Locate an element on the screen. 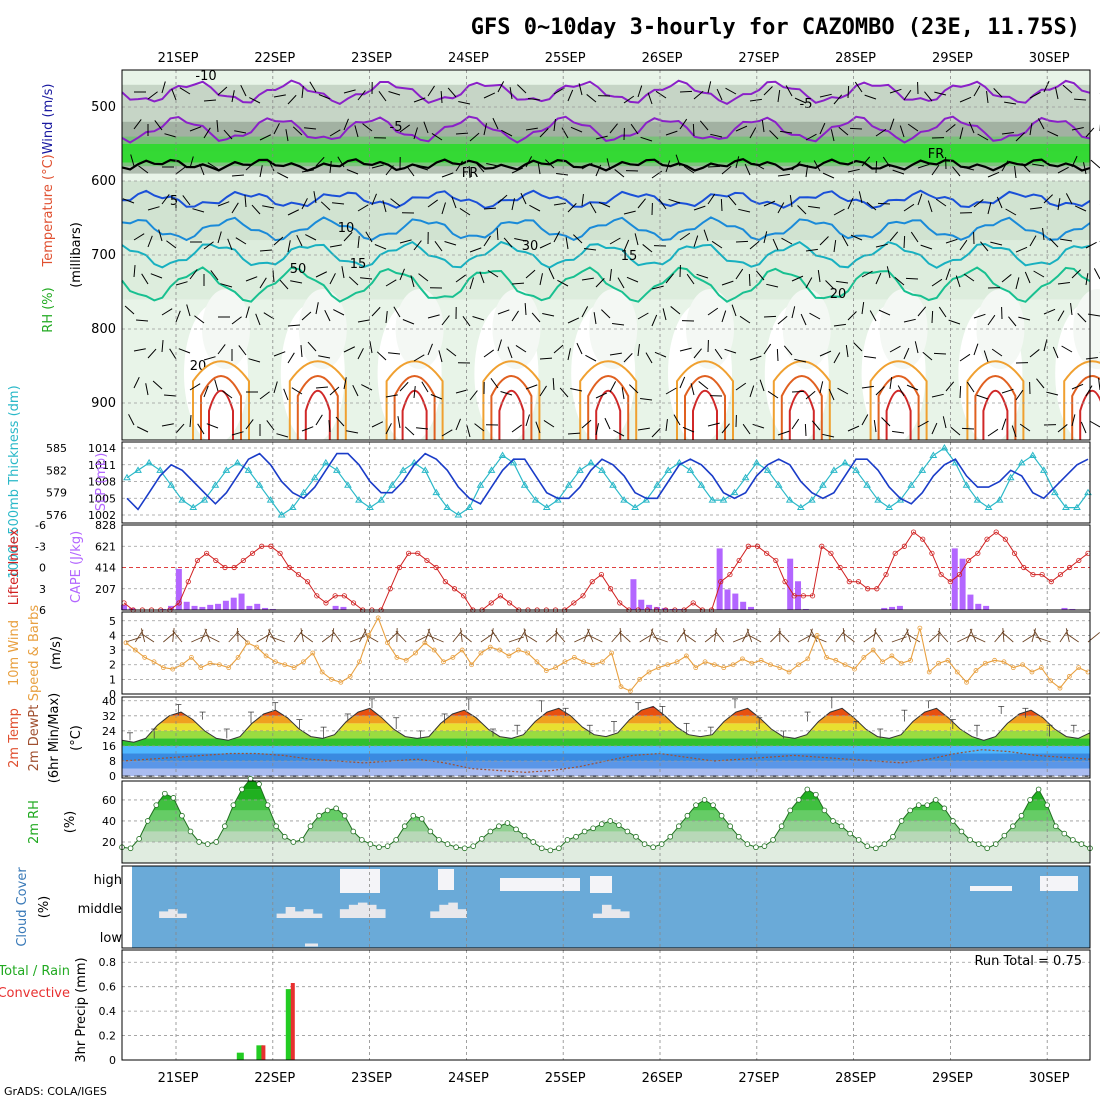 The width and height of the screenshot is (1100, 1100). rh-tick-label: 60 is located at coordinates (109, 800).